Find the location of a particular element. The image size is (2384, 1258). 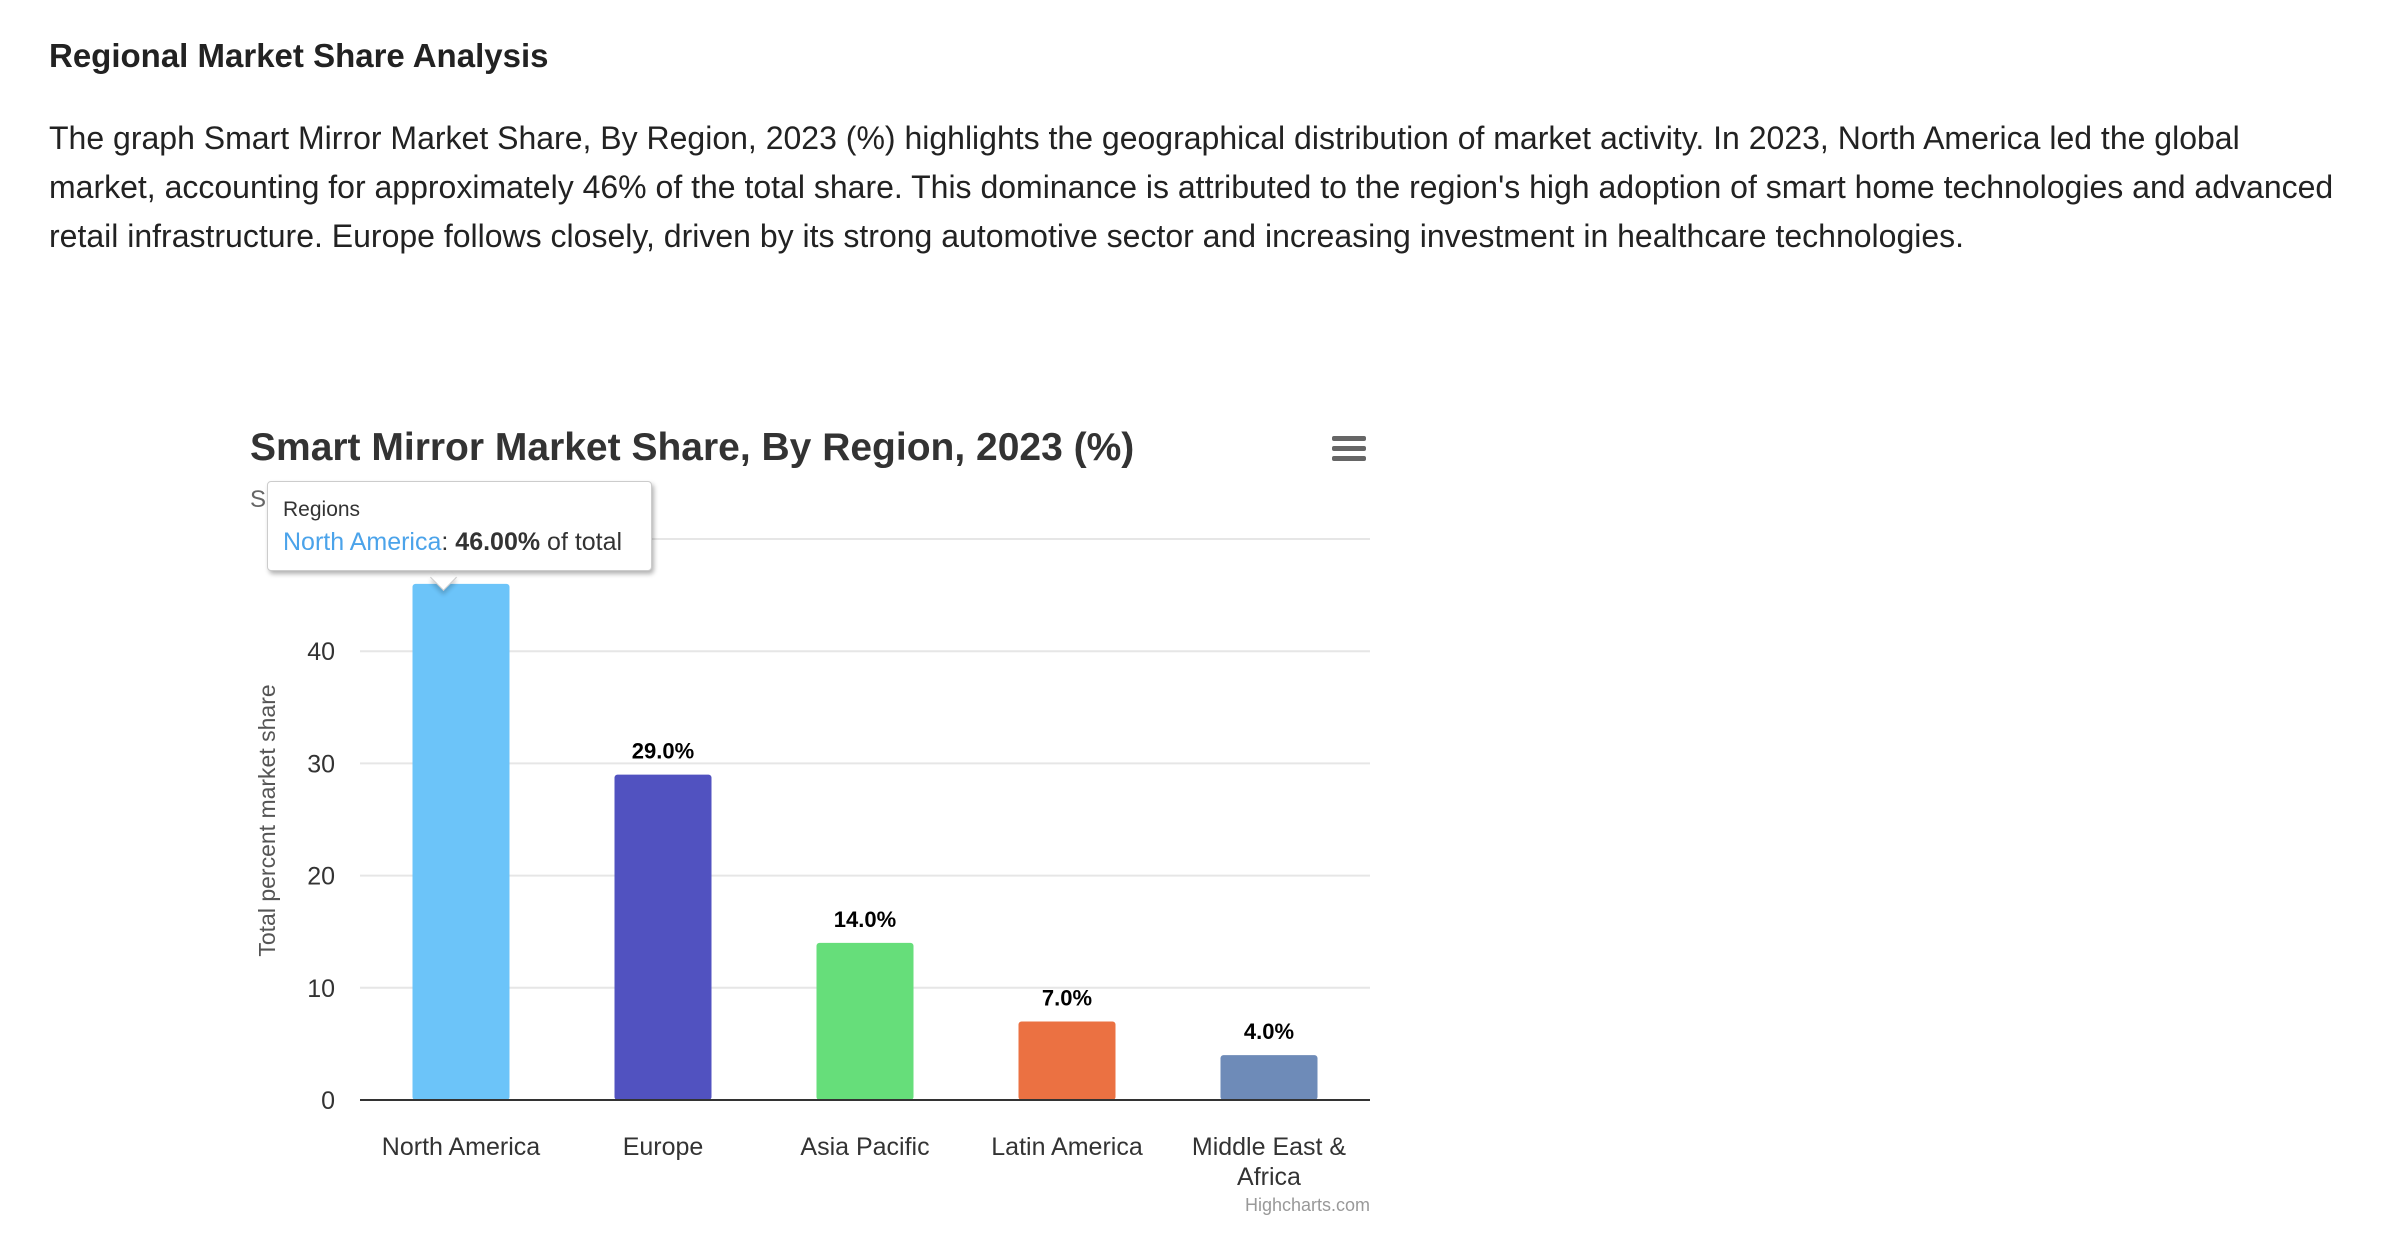

bar-data-label: 29.0% is located at coordinates (663, 751).